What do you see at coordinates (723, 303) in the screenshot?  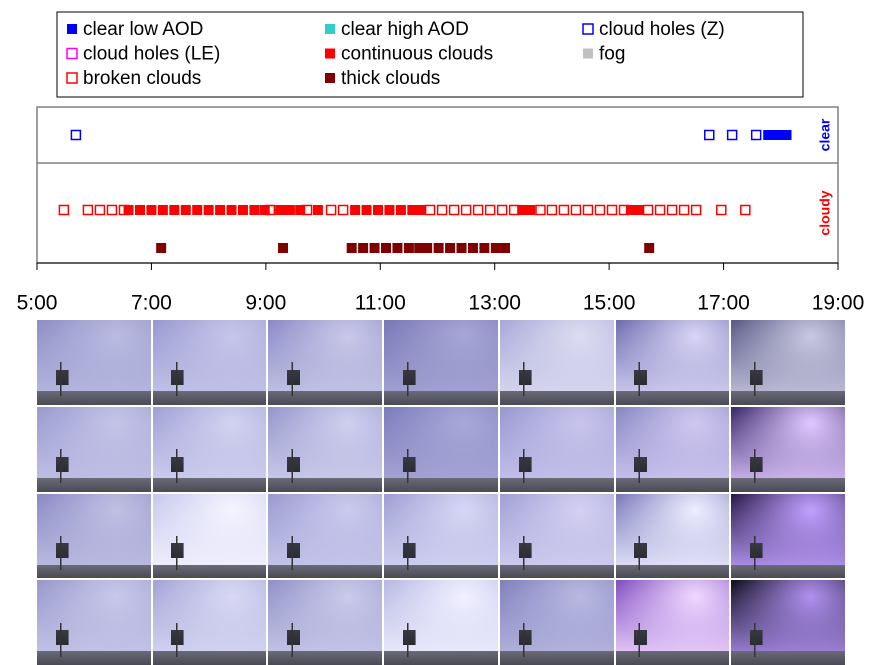 I see `x-tick-label: 17:00` at bounding box center [723, 303].